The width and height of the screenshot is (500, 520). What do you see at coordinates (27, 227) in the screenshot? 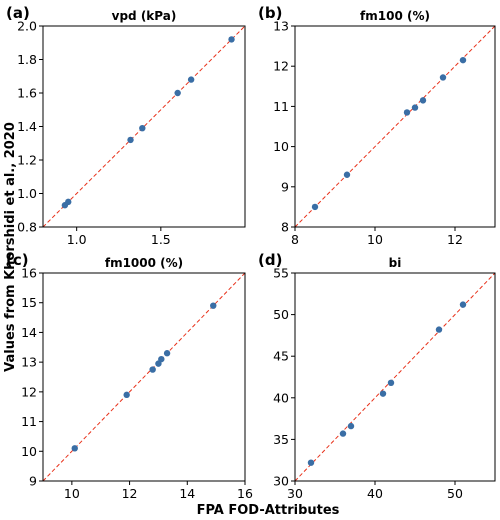
I see `y-tick-label: 0.8` at bounding box center [27, 227].